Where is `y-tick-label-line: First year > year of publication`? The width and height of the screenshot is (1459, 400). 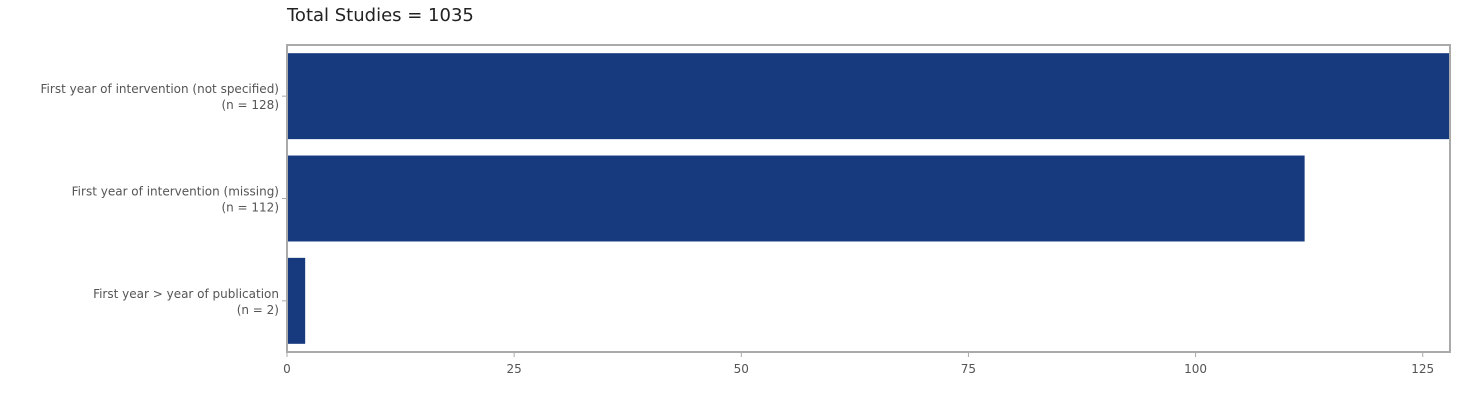
y-tick-label-line: First year > year of publication is located at coordinates (186, 294).